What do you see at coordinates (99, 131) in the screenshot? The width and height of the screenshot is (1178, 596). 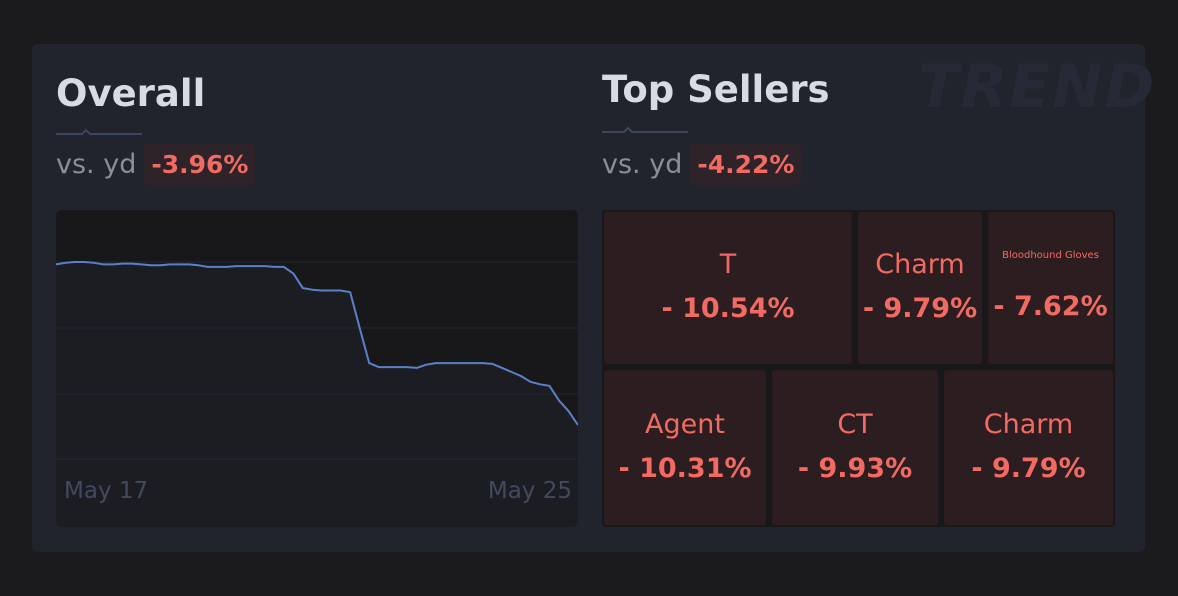 I see `overall-title-underline` at bounding box center [99, 131].